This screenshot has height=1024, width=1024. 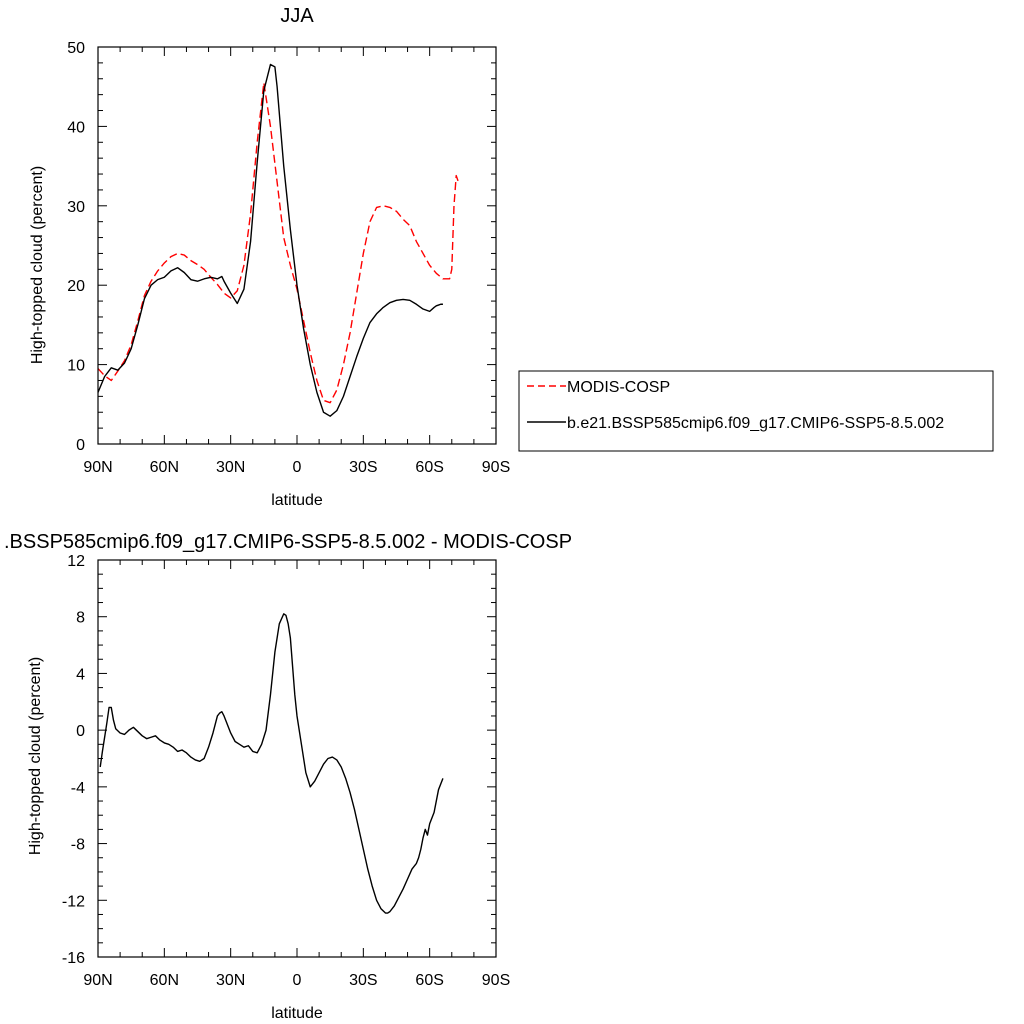 I want to click on bottom-x-tick-label: 60N, so click(x=164, y=980).